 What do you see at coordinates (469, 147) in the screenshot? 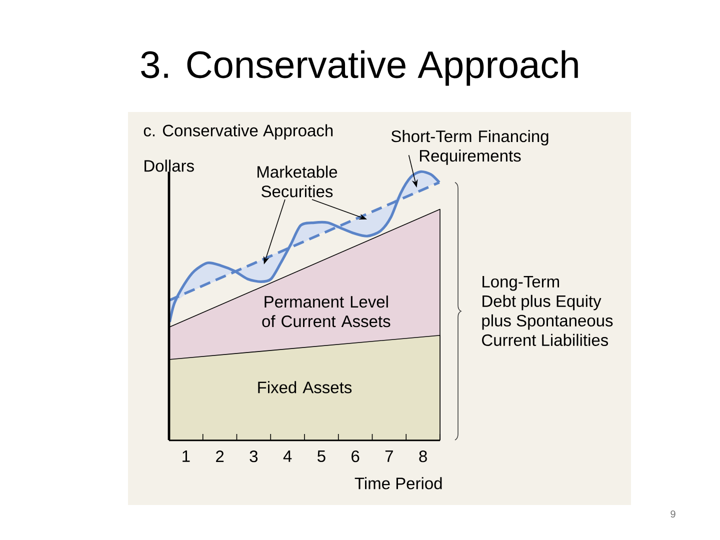
I see `text: Short-Term Financing Requirements` at bounding box center [469, 147].